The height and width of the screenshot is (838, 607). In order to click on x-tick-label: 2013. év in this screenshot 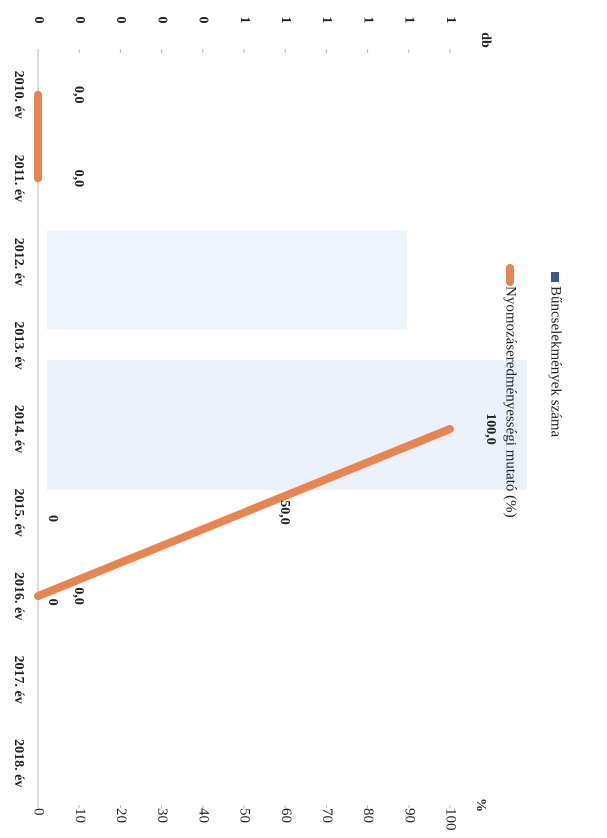, I will do `click(18, 345)`.